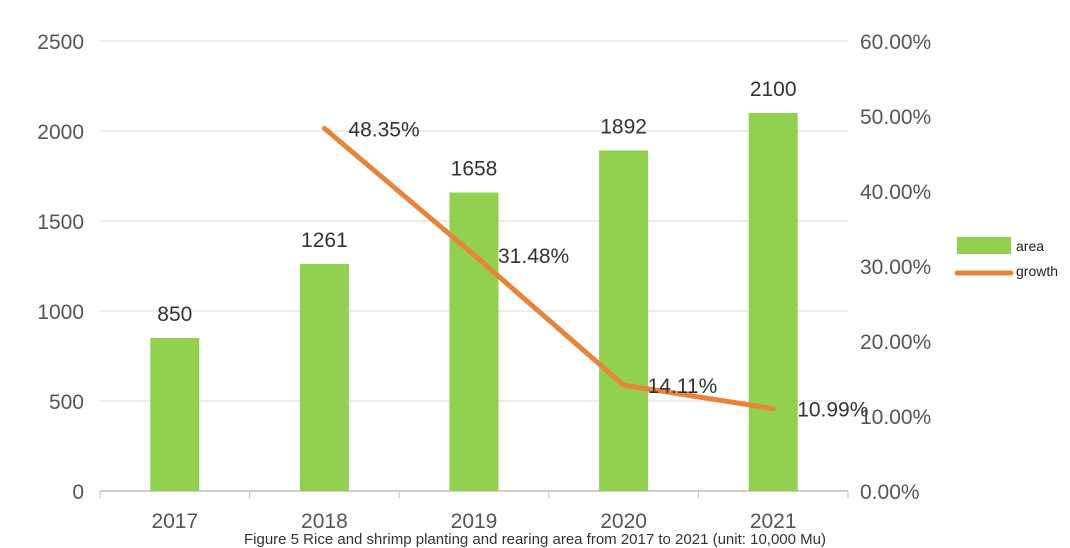 Image resolution: width=1070 pixels, height=548 pixels. Describe the element at coordinates (773, 521) in the screenshot. I see `x-axis-tick-label: 2021` at that location.